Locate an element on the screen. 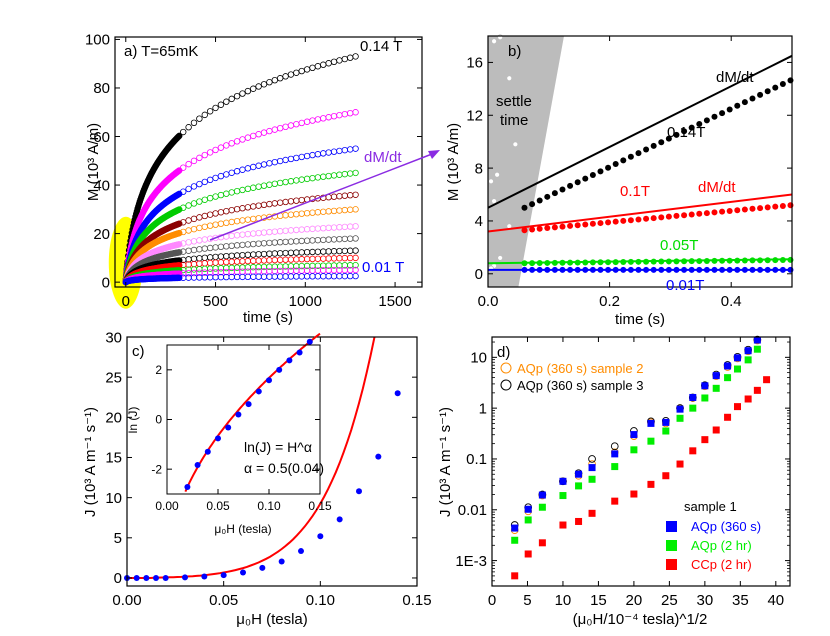  x-tick-label: 15 is located at coordinates (598, 600).